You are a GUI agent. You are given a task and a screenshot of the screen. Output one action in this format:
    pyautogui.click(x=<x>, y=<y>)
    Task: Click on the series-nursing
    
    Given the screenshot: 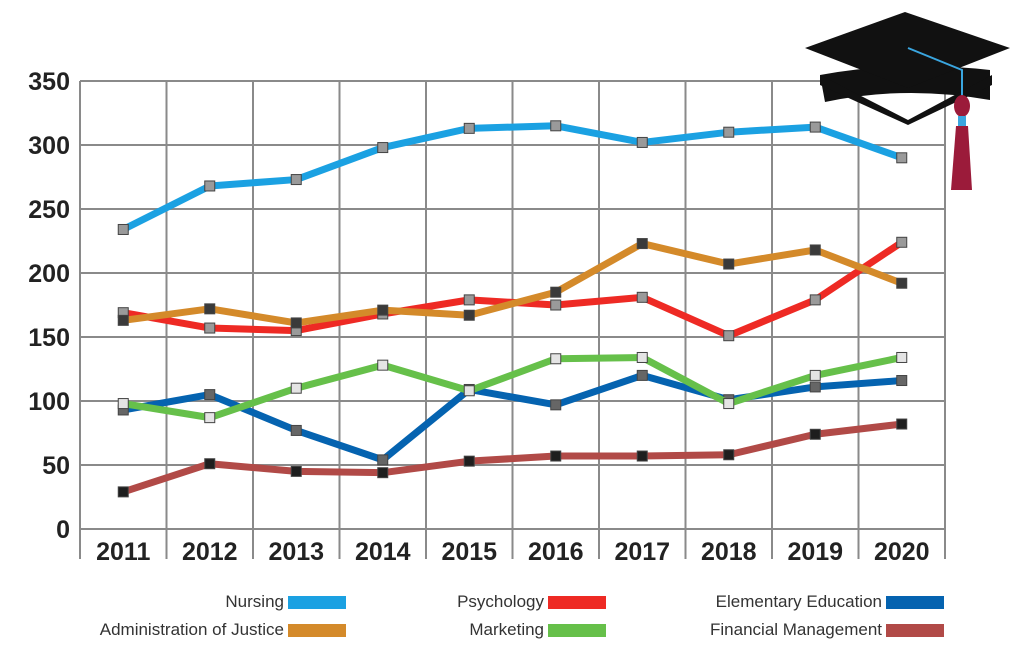 What is the action you would take?
    pyautogui.click(x=512, y=177)
    